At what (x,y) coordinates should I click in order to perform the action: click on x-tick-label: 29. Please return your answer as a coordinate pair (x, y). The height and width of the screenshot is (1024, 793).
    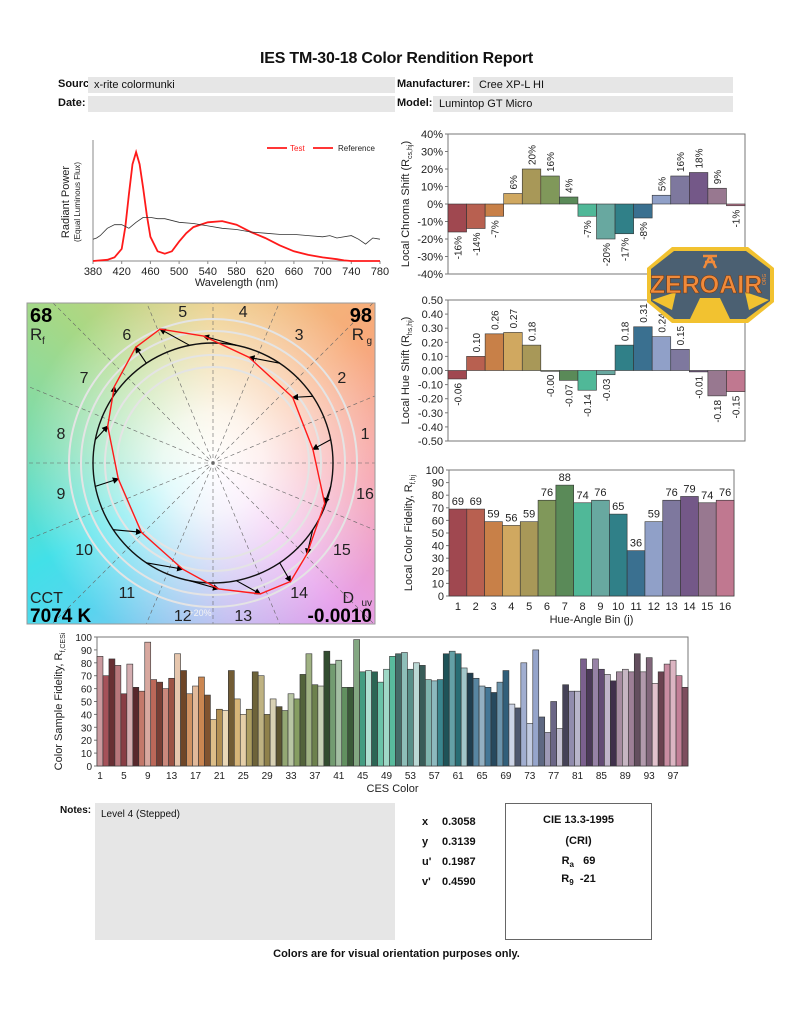
    Looking at the image, I should click on (268, 776).